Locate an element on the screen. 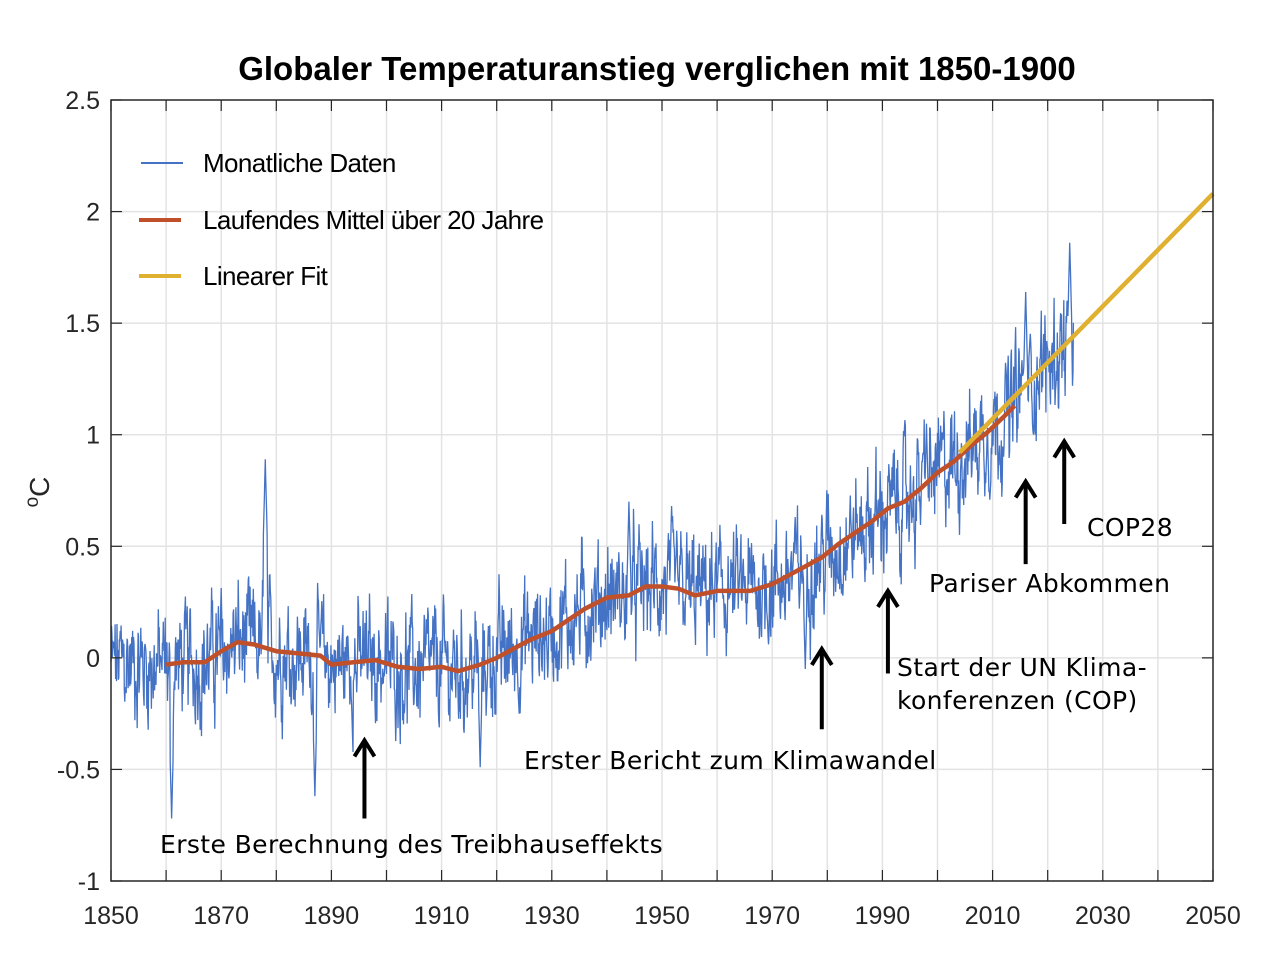 The image size is (1275, 970). x-tick-label: 1950 is located at coordinates (662, 916).